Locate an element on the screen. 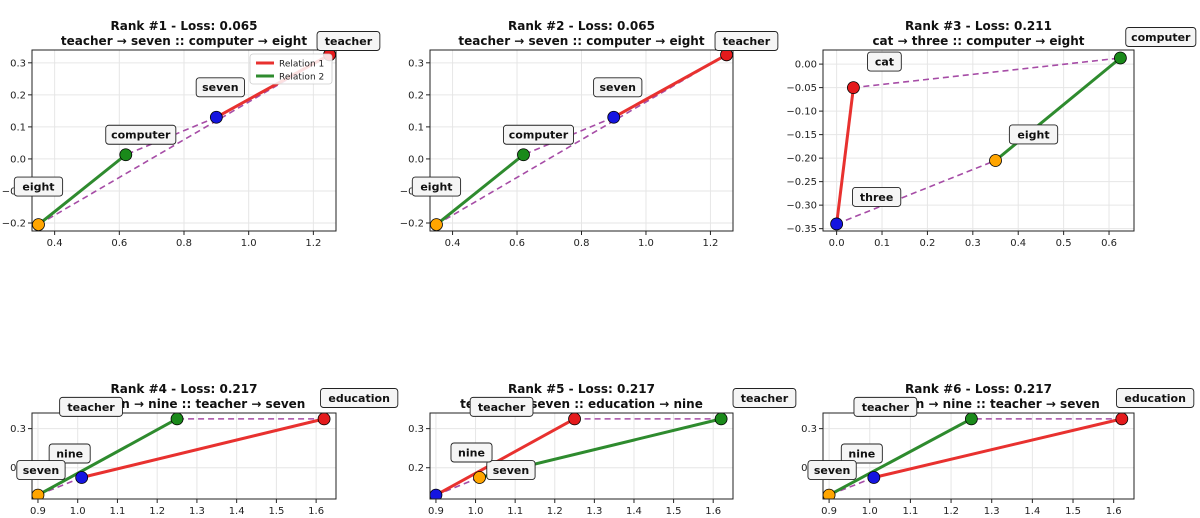 This screenshot has width=1200, height=518. plot-area is located at coordinates (181, 456).